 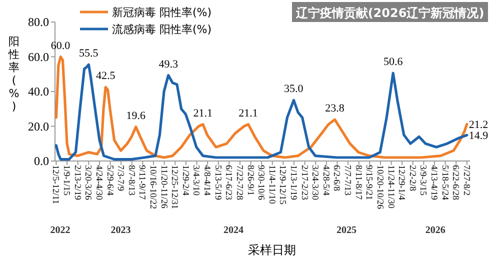 What do you see at coordinates (233, 230) in the screenshot?
I see `x2-tick-label: 2024` at bounding box center [233, 230].